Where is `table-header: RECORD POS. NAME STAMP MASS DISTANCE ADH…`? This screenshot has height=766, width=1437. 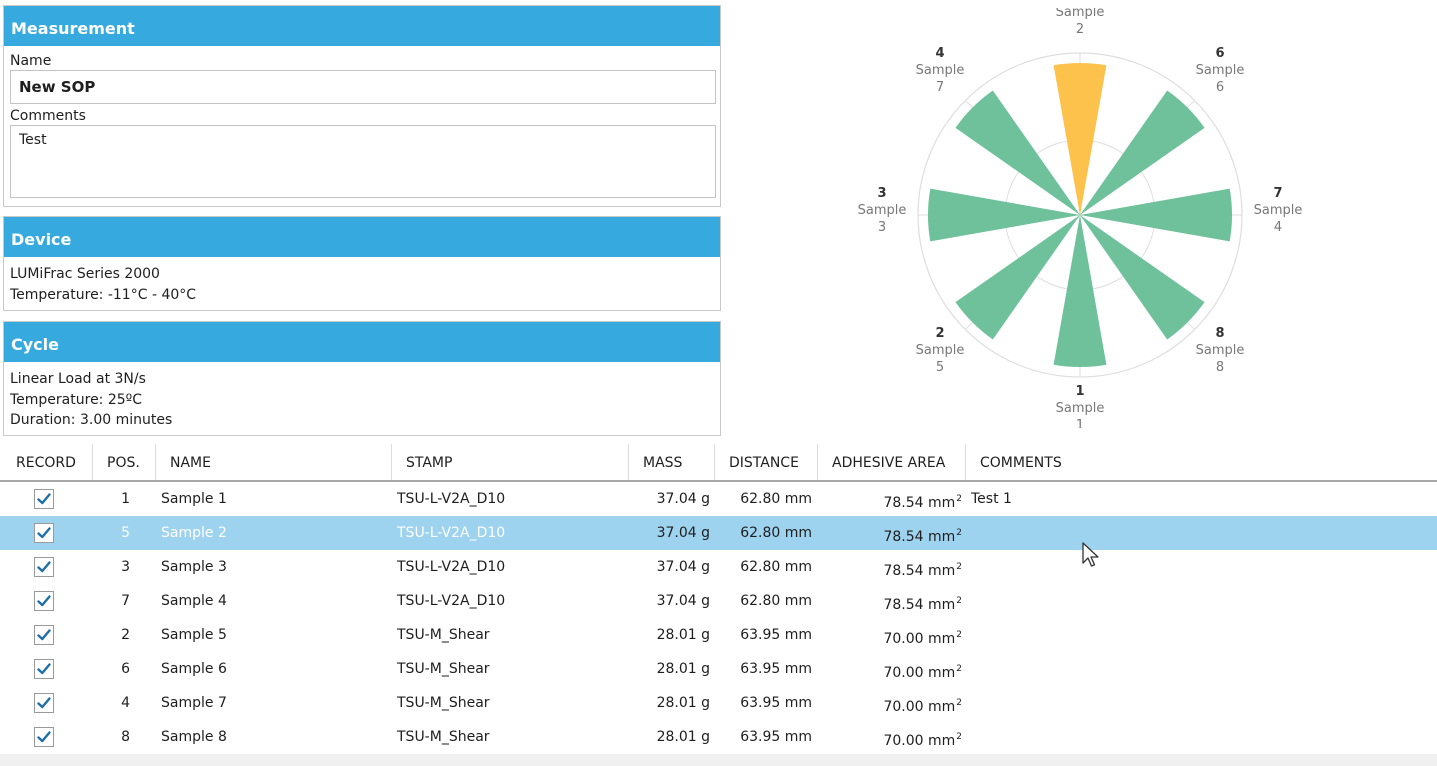
table-header: RECORD POS. NAME STAMP MASS DISTANCE ADH… is located at coordinates (718, 463).